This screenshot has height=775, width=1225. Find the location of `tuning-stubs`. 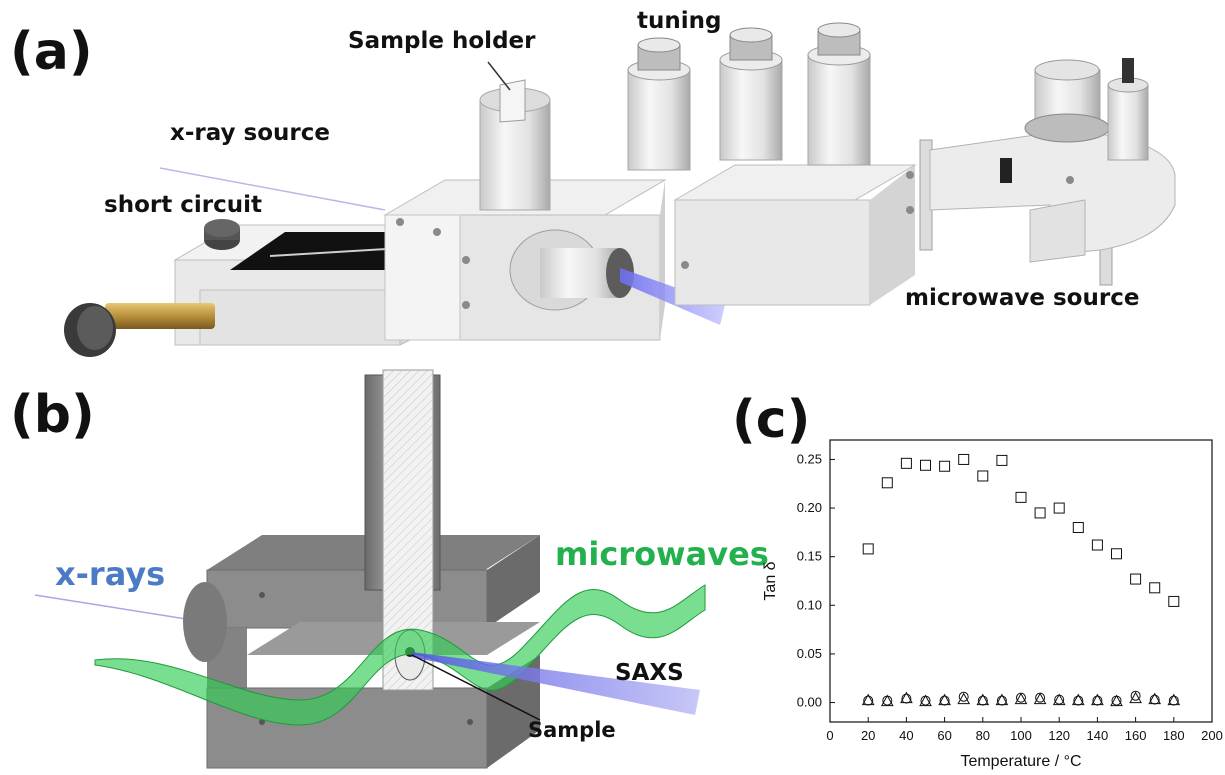

tuning-stubs is located at coordinates (749, 96).